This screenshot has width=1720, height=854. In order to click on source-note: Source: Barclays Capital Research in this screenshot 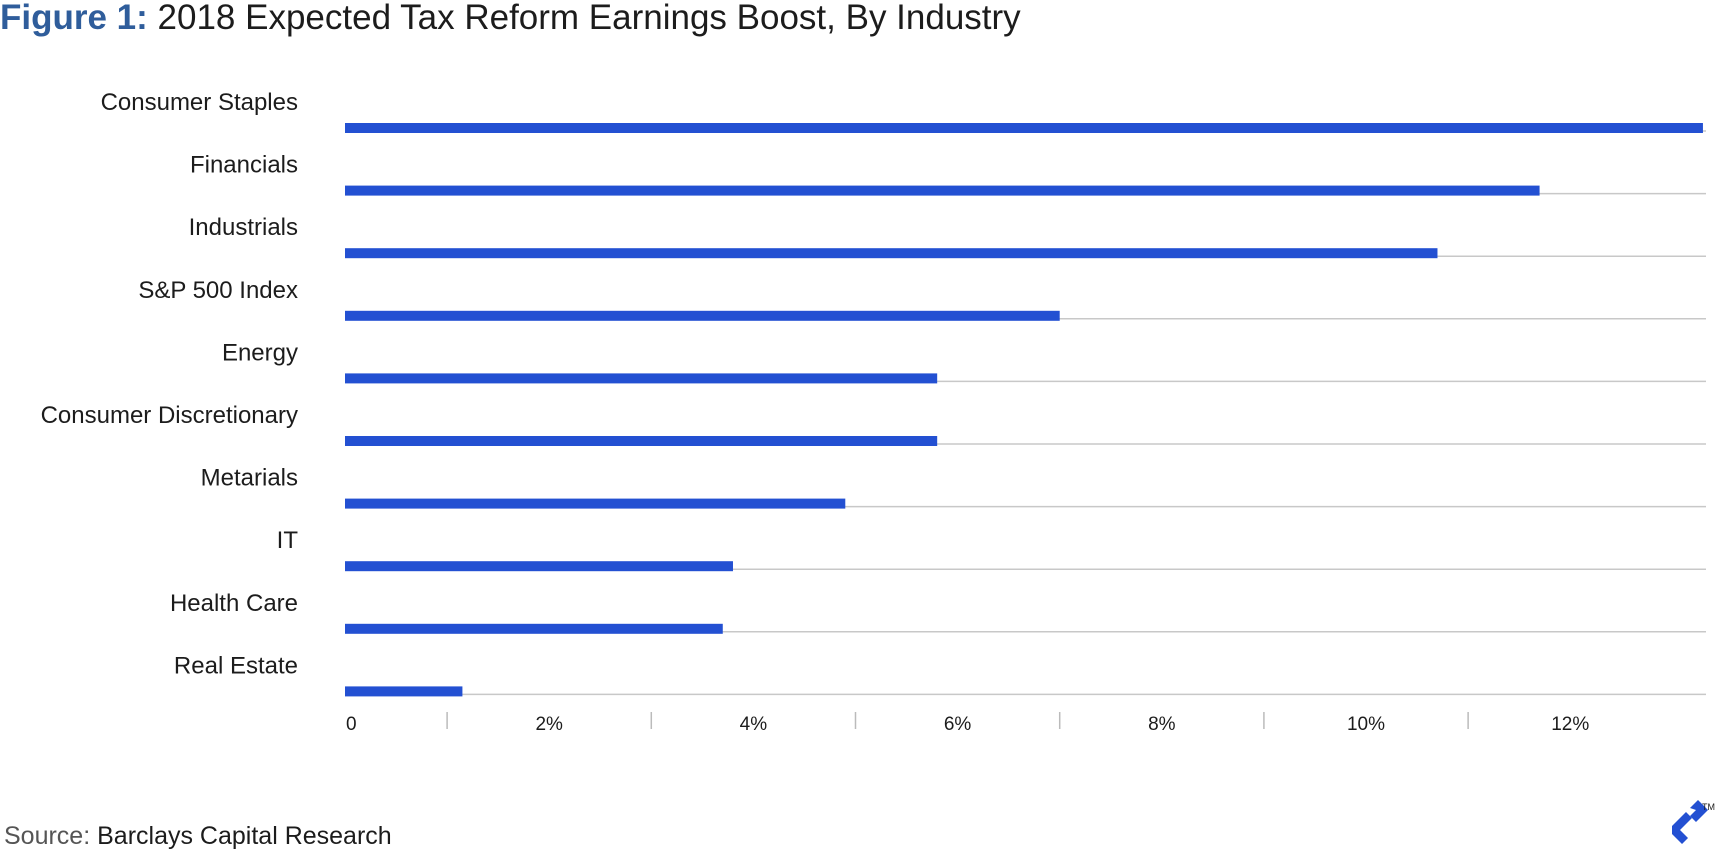, I will do `click(198, 836)`.